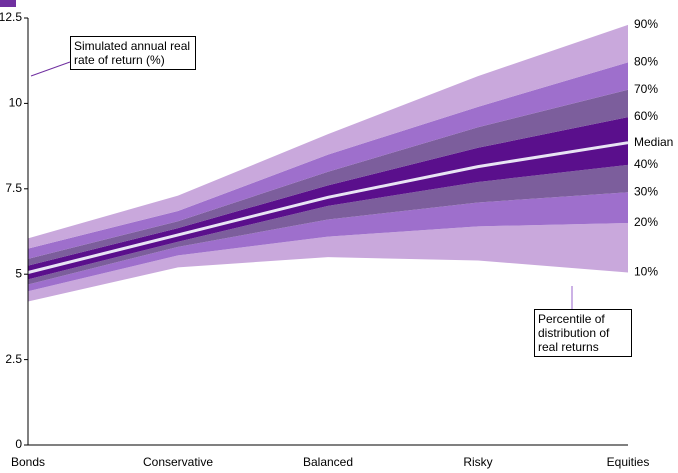  Describe the element at coordinates (133, 53) in the screenshot. I see `annotation: Simulated annual real rate of return (%)` at that location.